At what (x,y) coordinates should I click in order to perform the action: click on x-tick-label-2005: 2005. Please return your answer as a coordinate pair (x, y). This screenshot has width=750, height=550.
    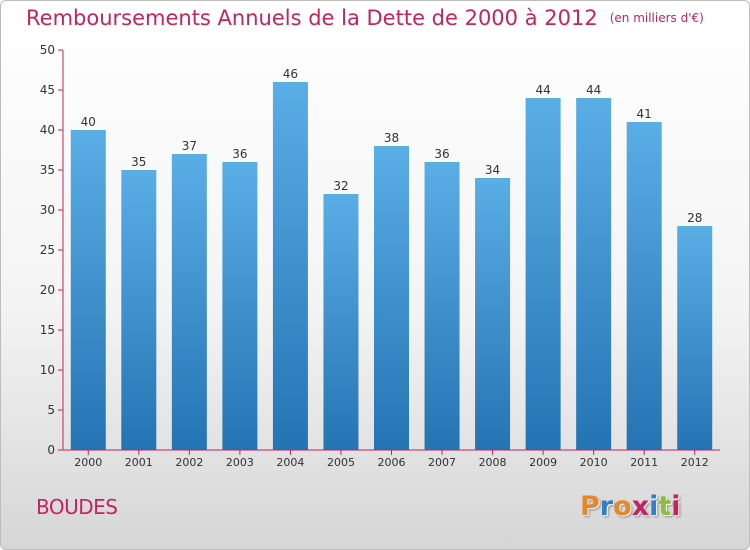
    Looking at the image, I should click on (341, 462).